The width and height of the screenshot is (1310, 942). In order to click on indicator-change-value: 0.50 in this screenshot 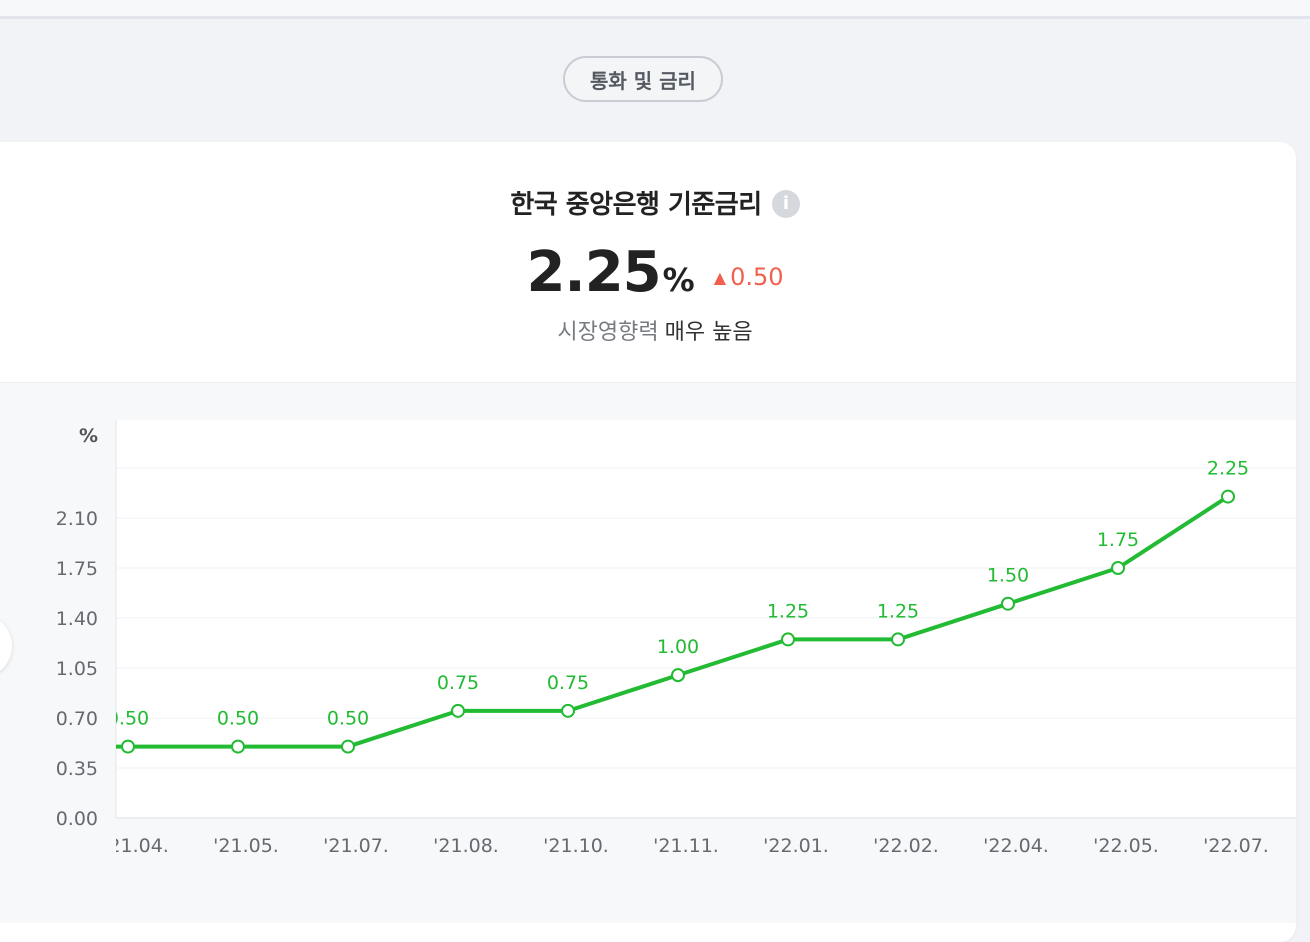, I will do `click(757, 277)`.